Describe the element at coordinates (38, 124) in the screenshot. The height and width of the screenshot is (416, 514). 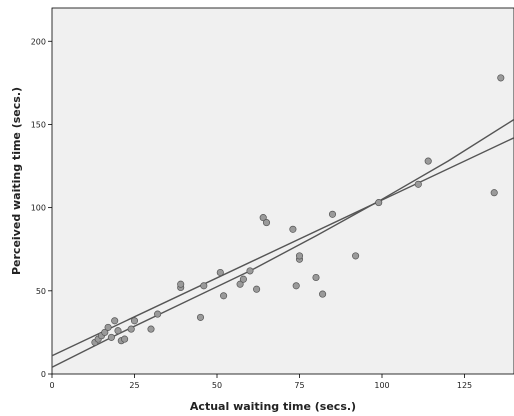
I see `y-tick-label: 150` at that location.